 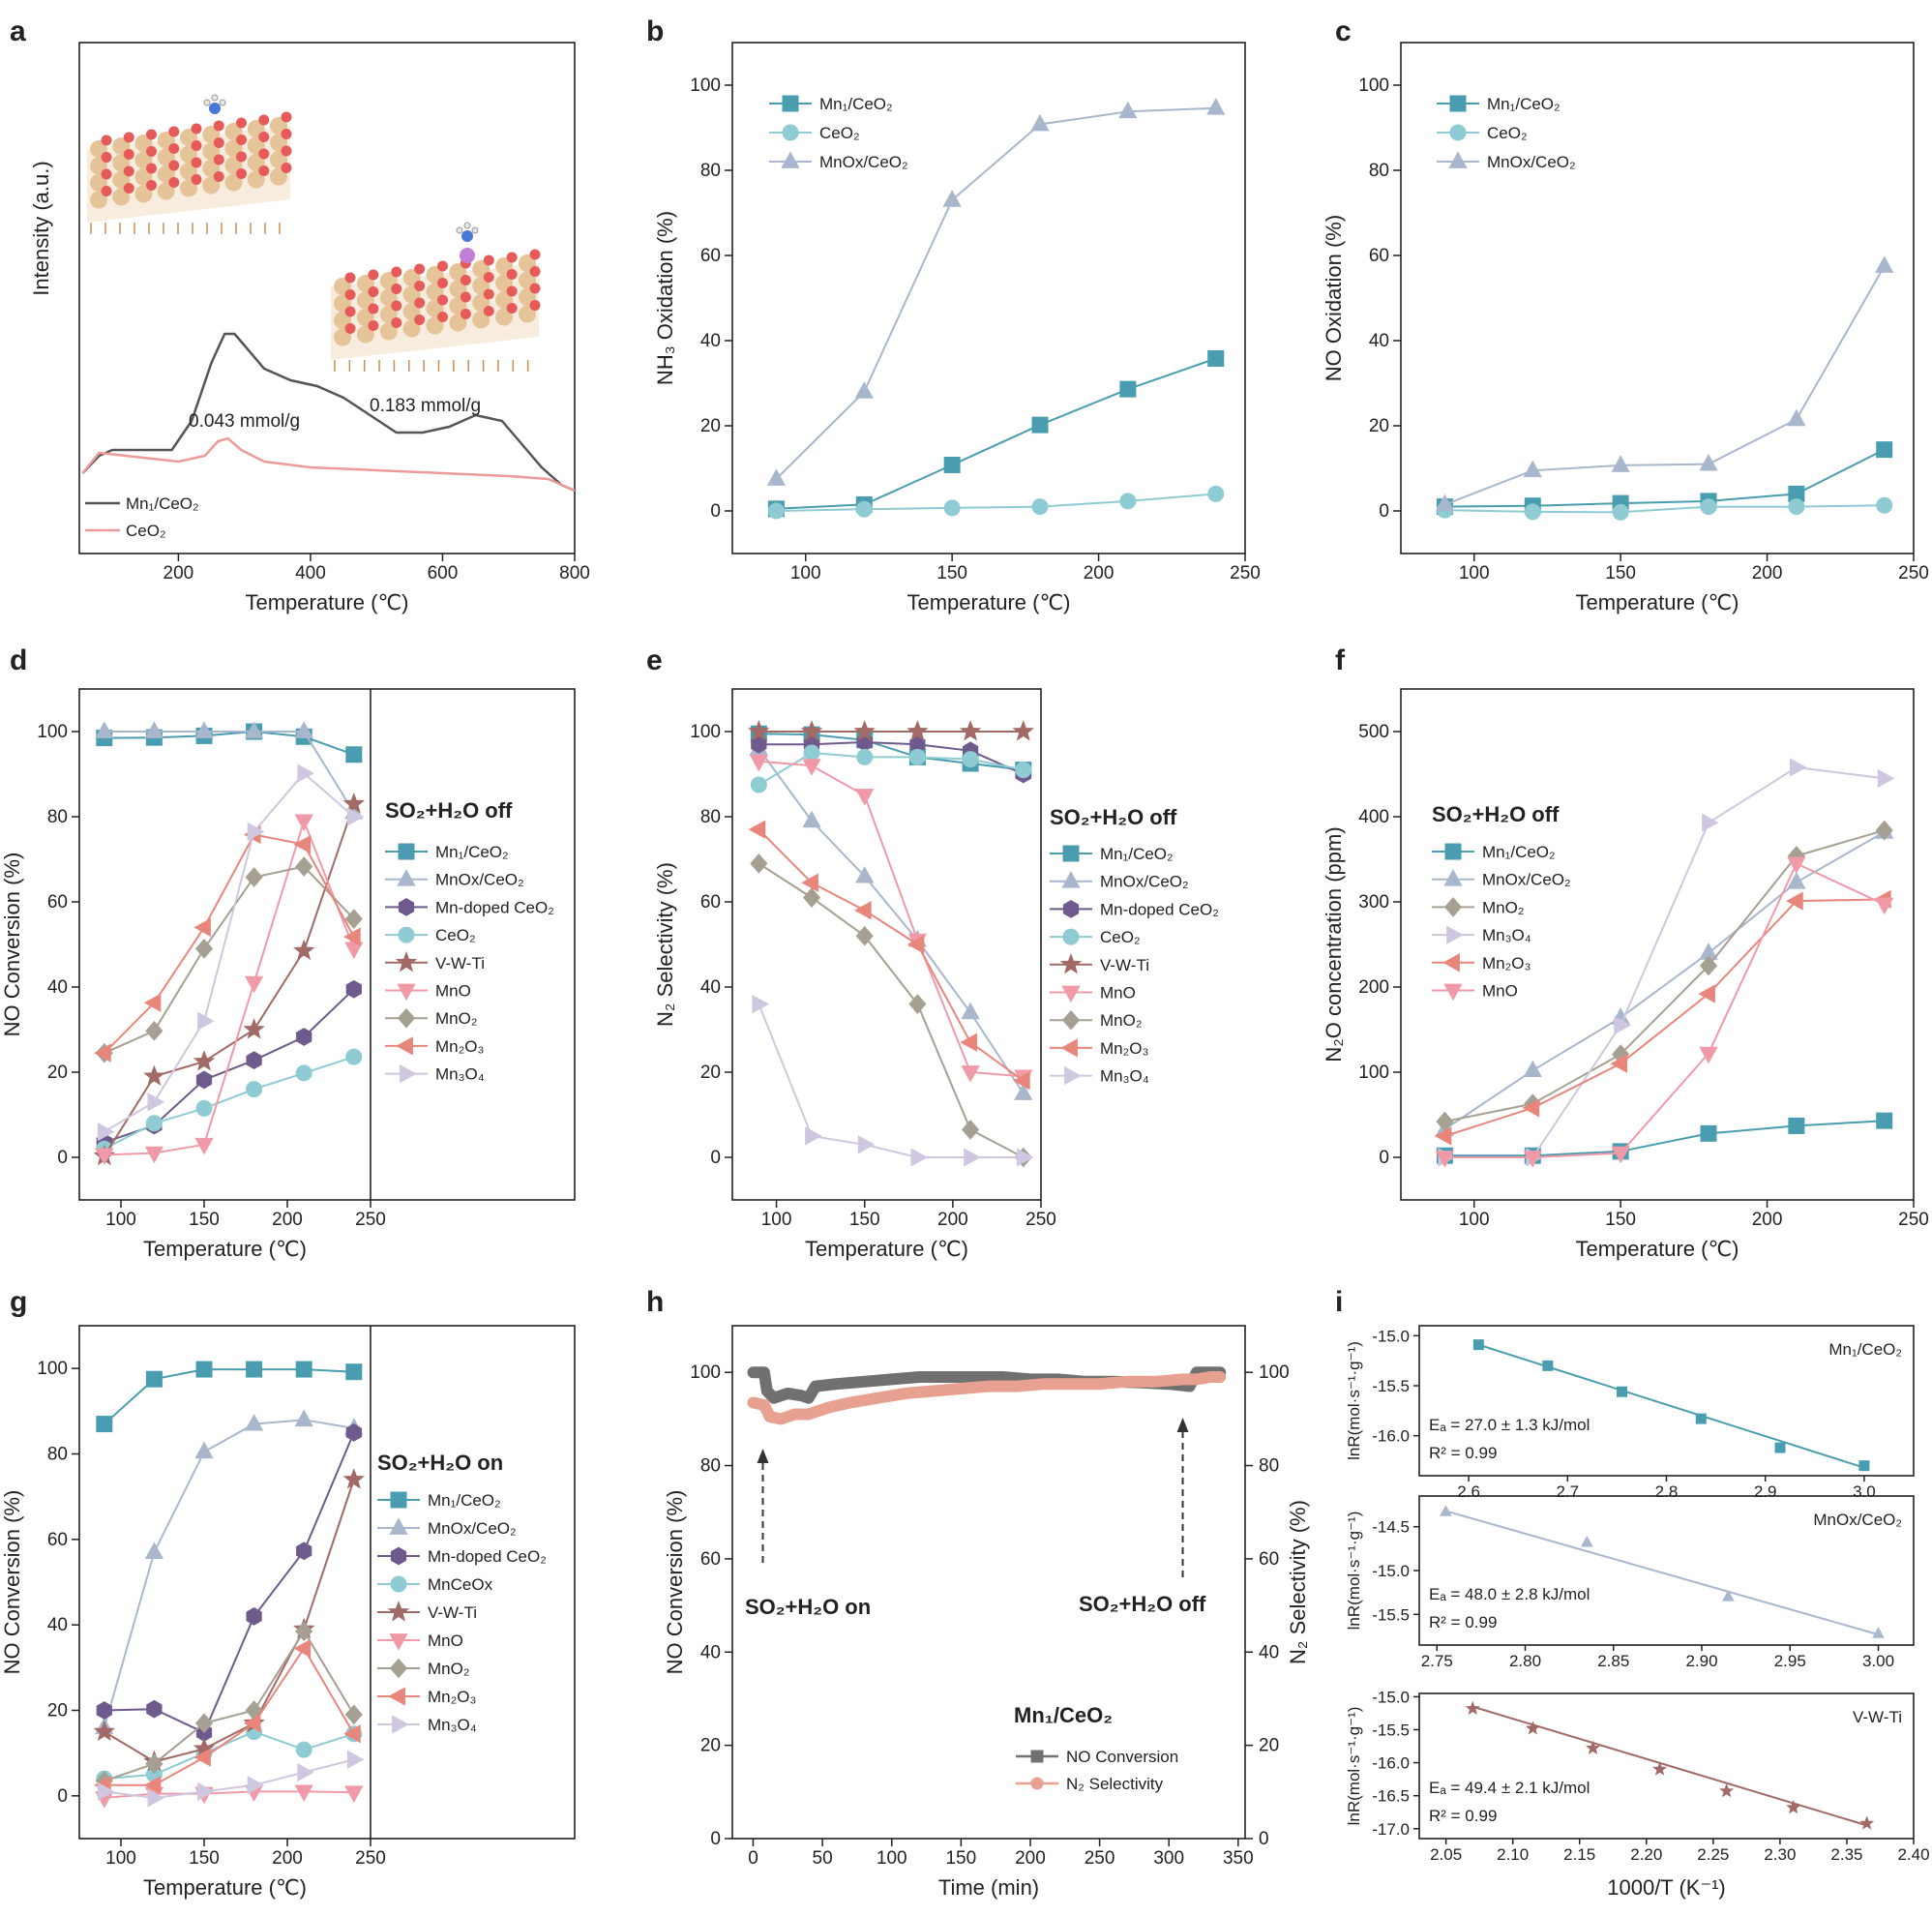 I want to click on legend-label: MnCeOx, so click(x=460, y=1584).